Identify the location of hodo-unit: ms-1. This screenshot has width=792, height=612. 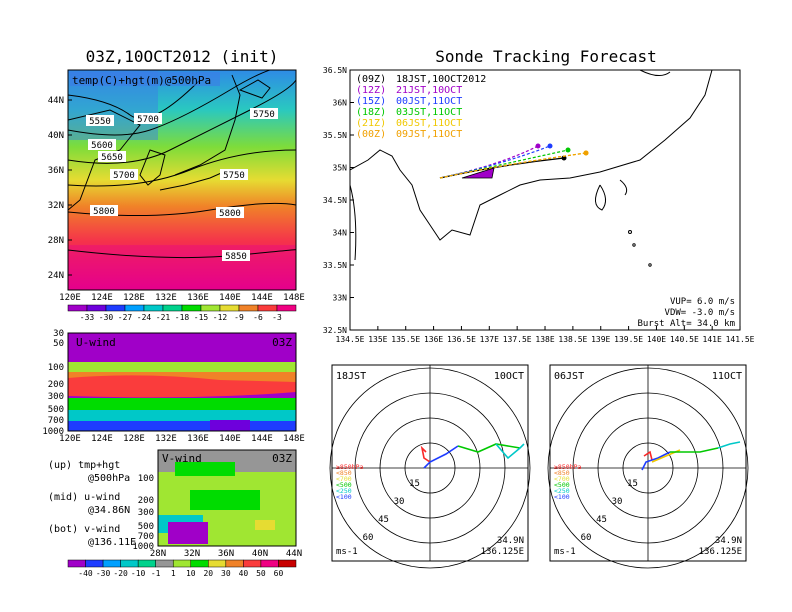
(565, 552).